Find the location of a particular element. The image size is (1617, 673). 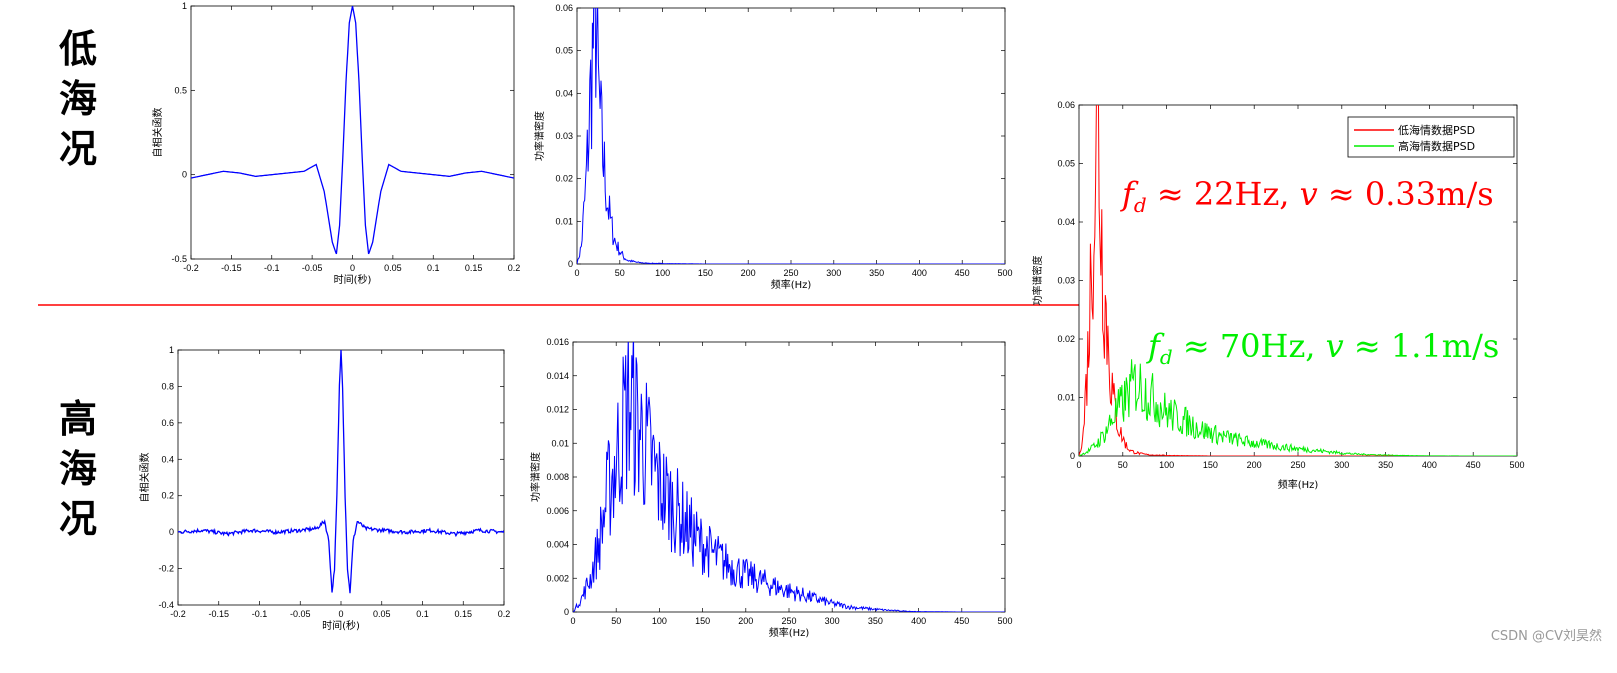

legend-entry: 低海情数据PSD is located at coordinates (1436, 130).